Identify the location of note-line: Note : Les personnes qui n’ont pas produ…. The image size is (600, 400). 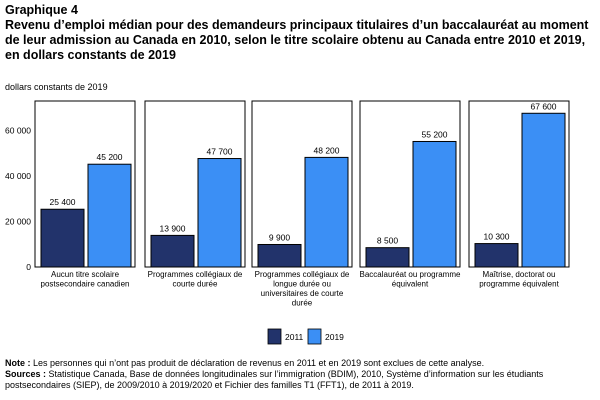
(300, 363).